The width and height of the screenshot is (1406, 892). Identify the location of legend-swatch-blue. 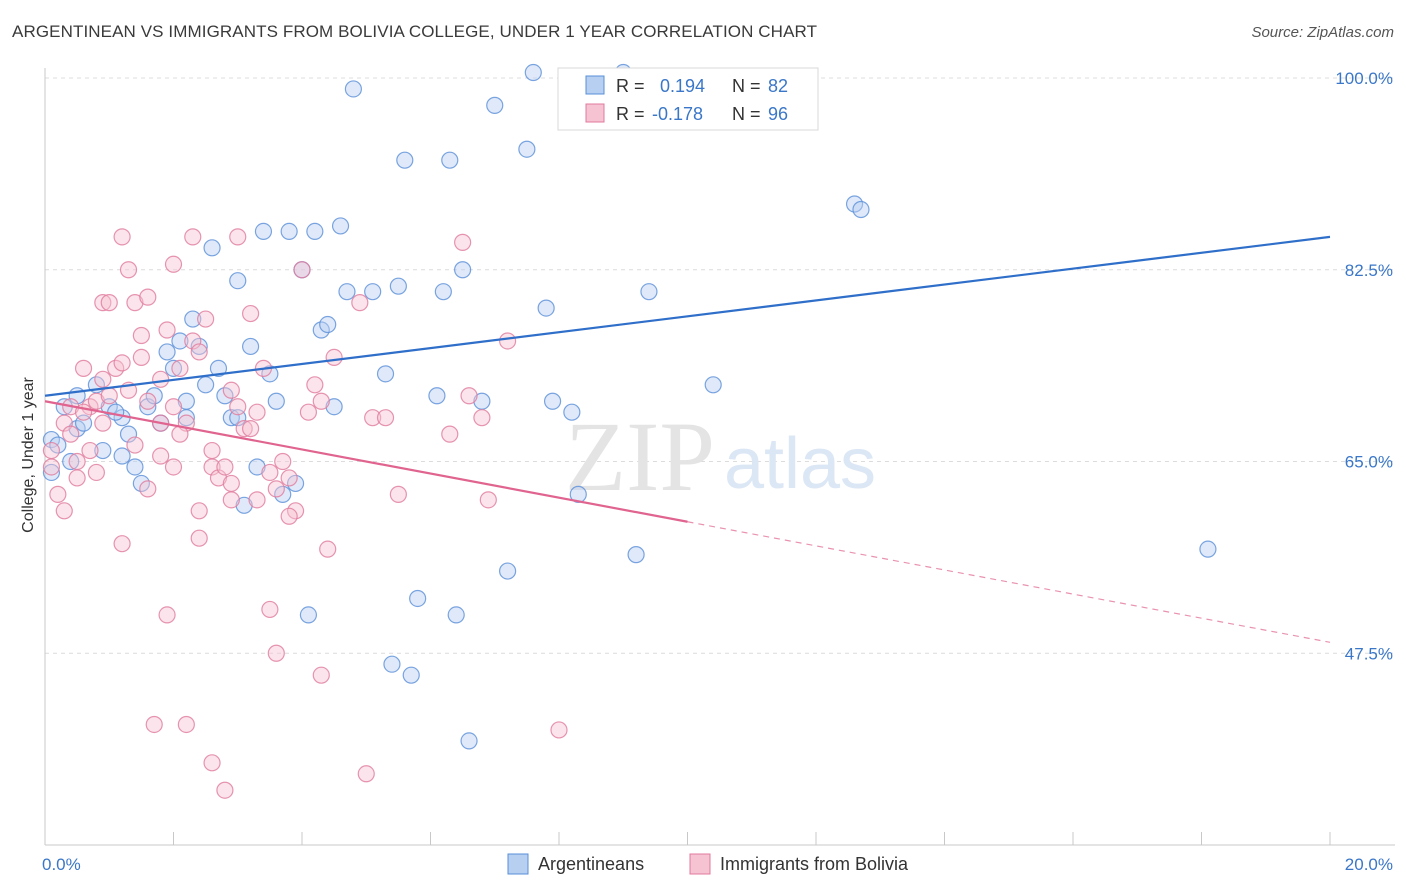
(595, 85).